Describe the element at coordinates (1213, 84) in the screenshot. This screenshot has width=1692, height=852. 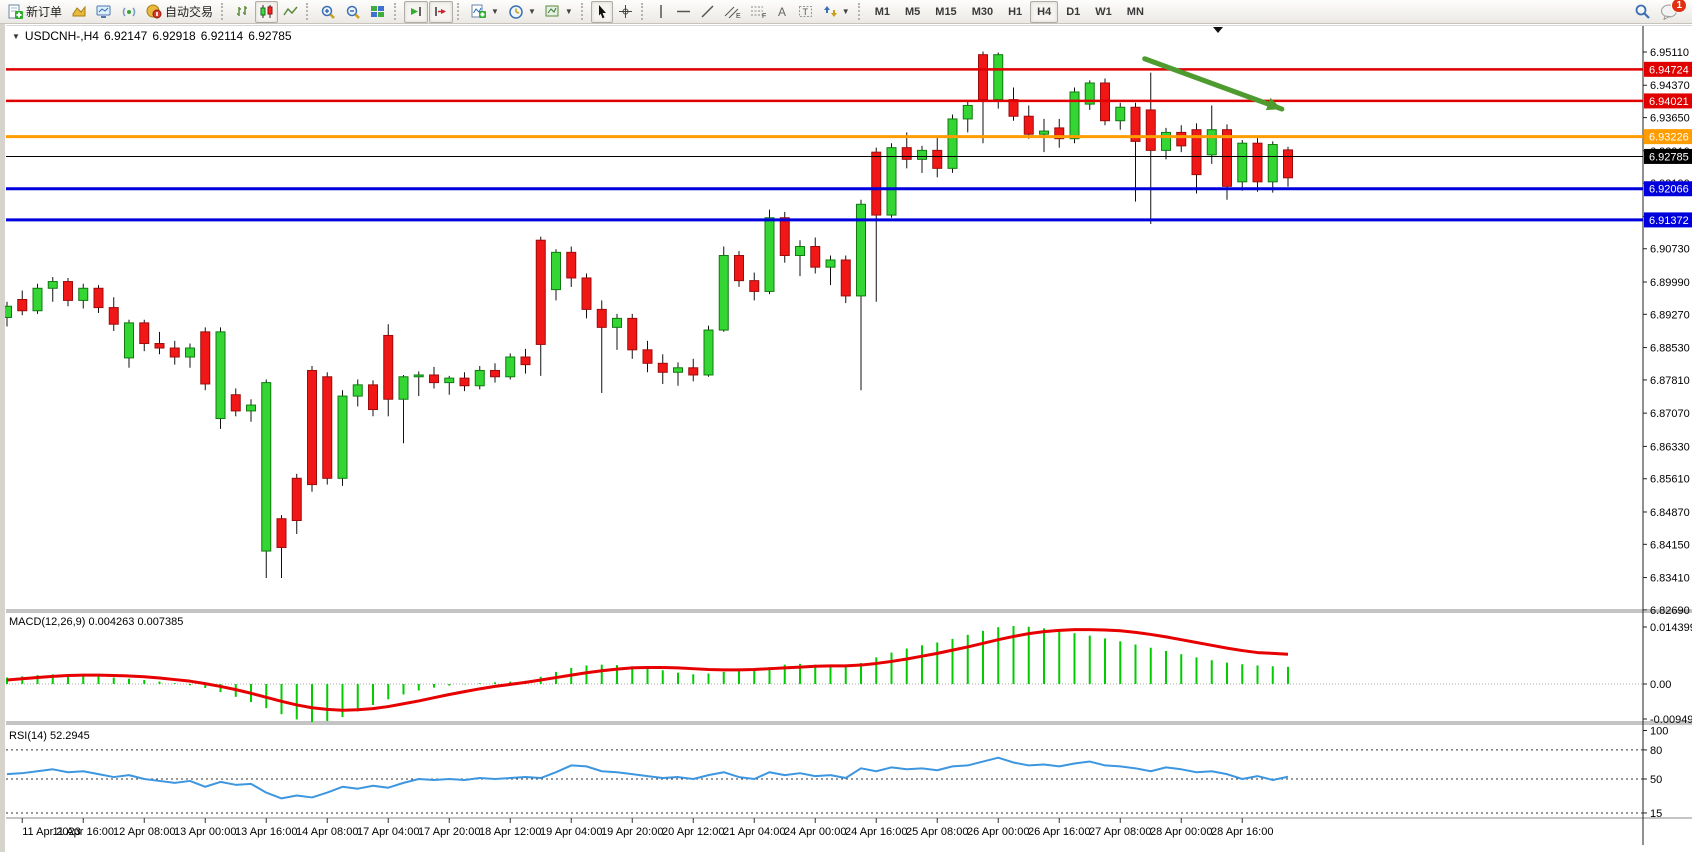
I see `trend-arrow-line` at that location.